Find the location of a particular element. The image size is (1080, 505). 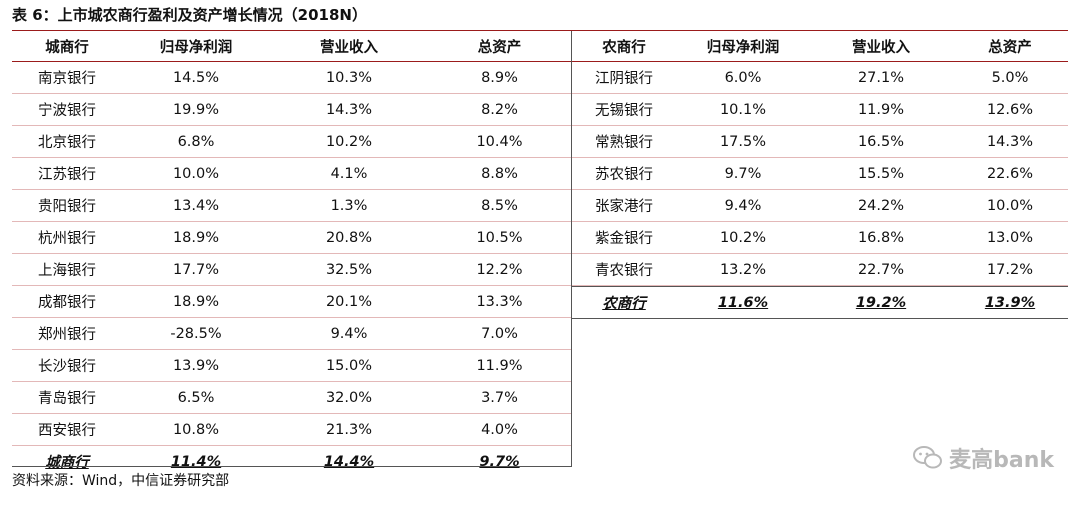

bank-name-cell: 青岛银行 is located at coordinates (67, 399).